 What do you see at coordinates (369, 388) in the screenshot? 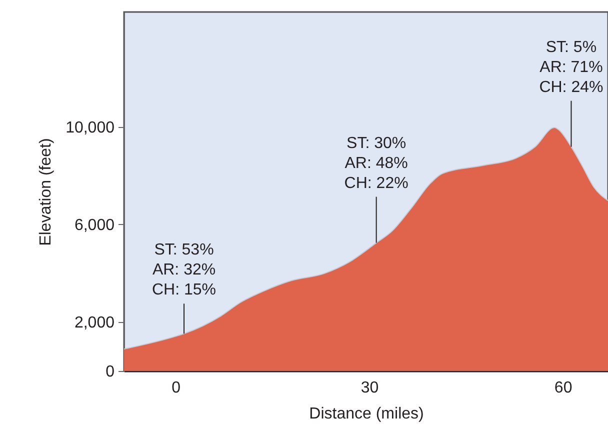
I see `x-tick-label: 30` at bounding box center [369, 388].